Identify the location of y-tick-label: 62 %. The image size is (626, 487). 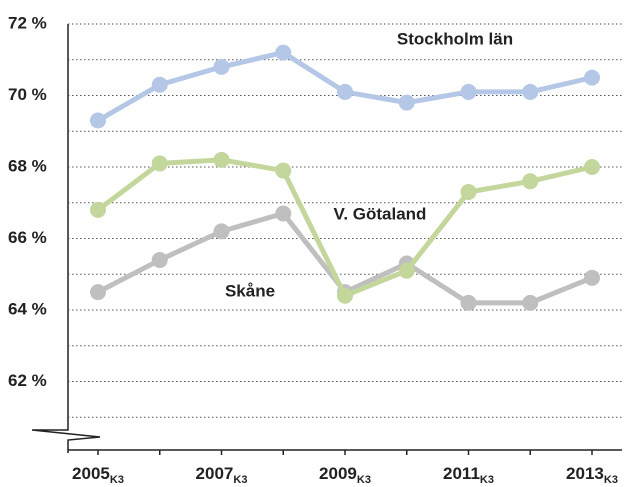
(27, 380).